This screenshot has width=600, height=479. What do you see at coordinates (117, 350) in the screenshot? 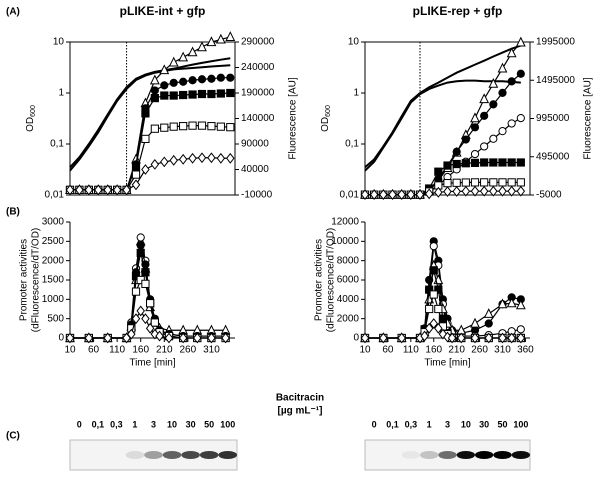
I see `x-tick-label: 110` at bounding box center [117, 350].